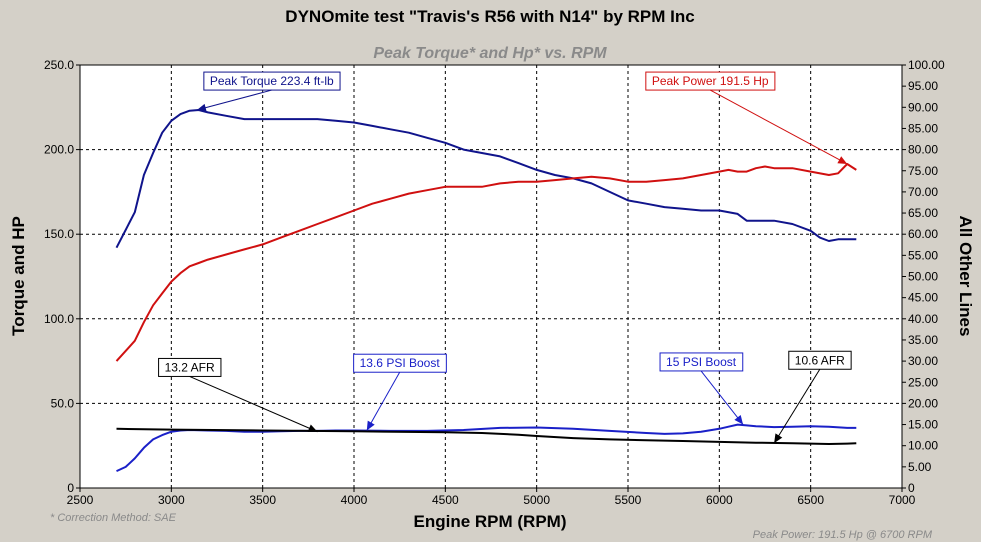 The image size is (981, 542). Describe the element at coordinates (920, 467) in the screenshot. I see `y2-tick-label: 5.00` at that location.